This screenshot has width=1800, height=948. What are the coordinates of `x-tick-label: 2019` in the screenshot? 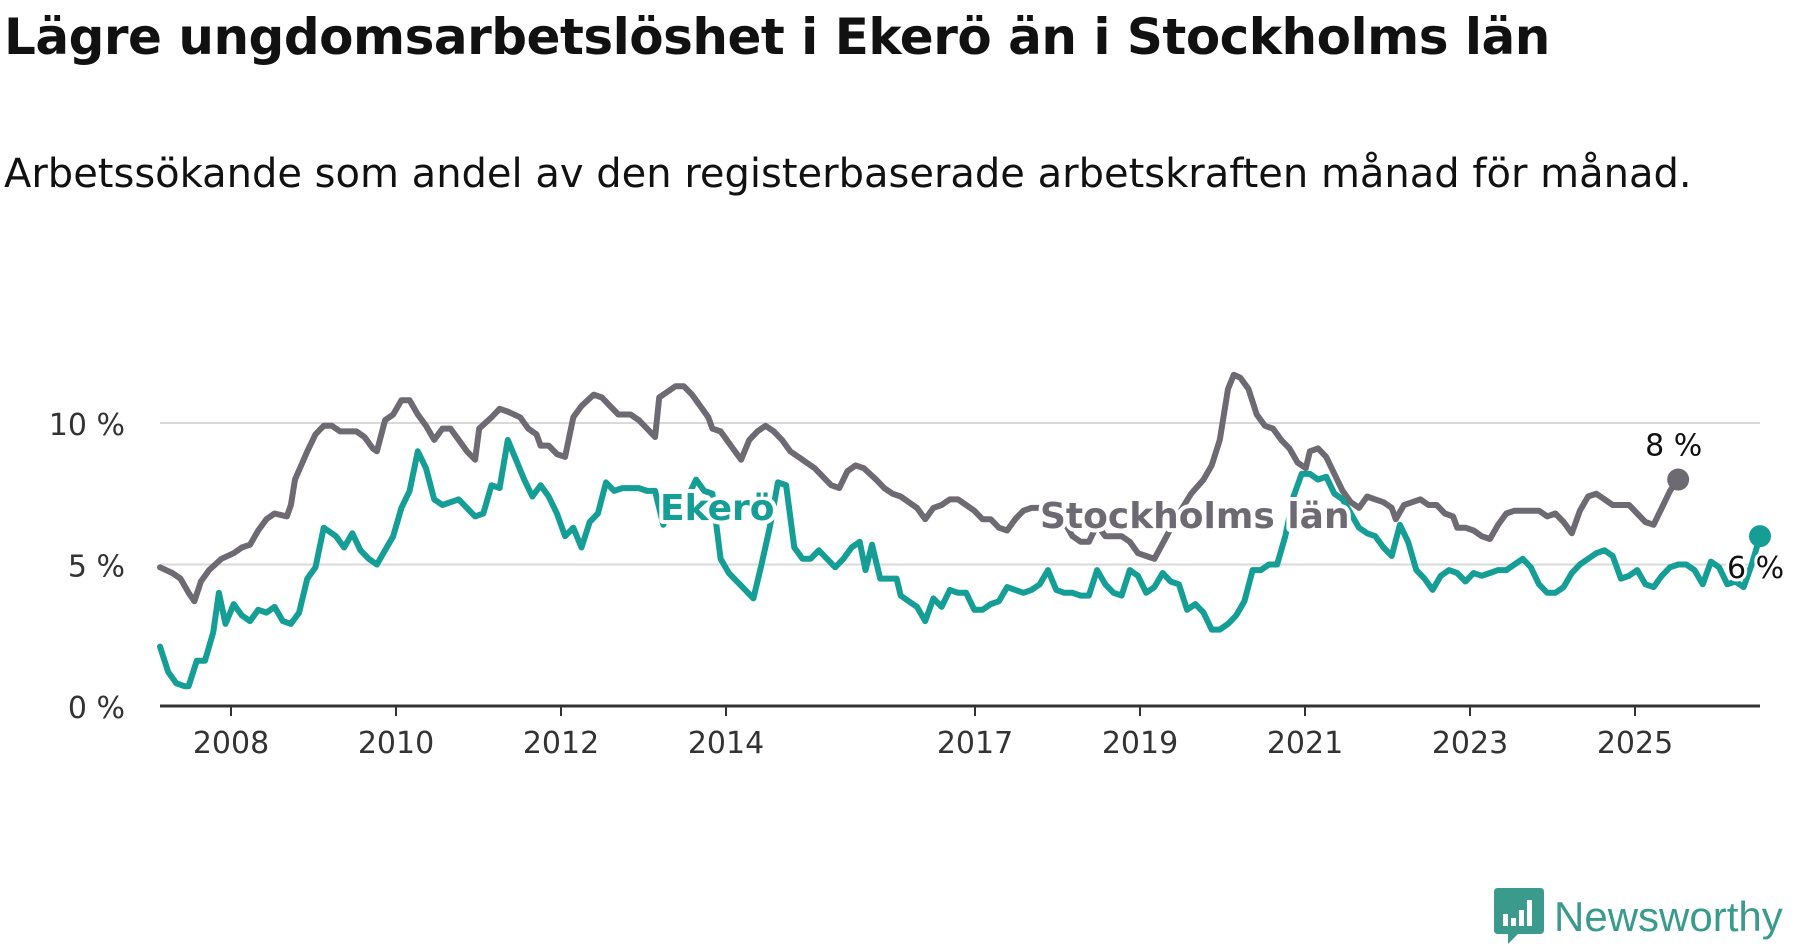 It's located at (1140, 743).